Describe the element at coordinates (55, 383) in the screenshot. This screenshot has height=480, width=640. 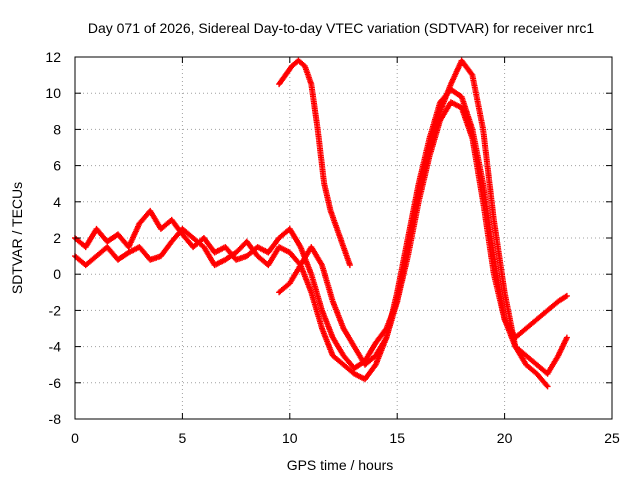
I see `y-tick-label: -6` at that location.